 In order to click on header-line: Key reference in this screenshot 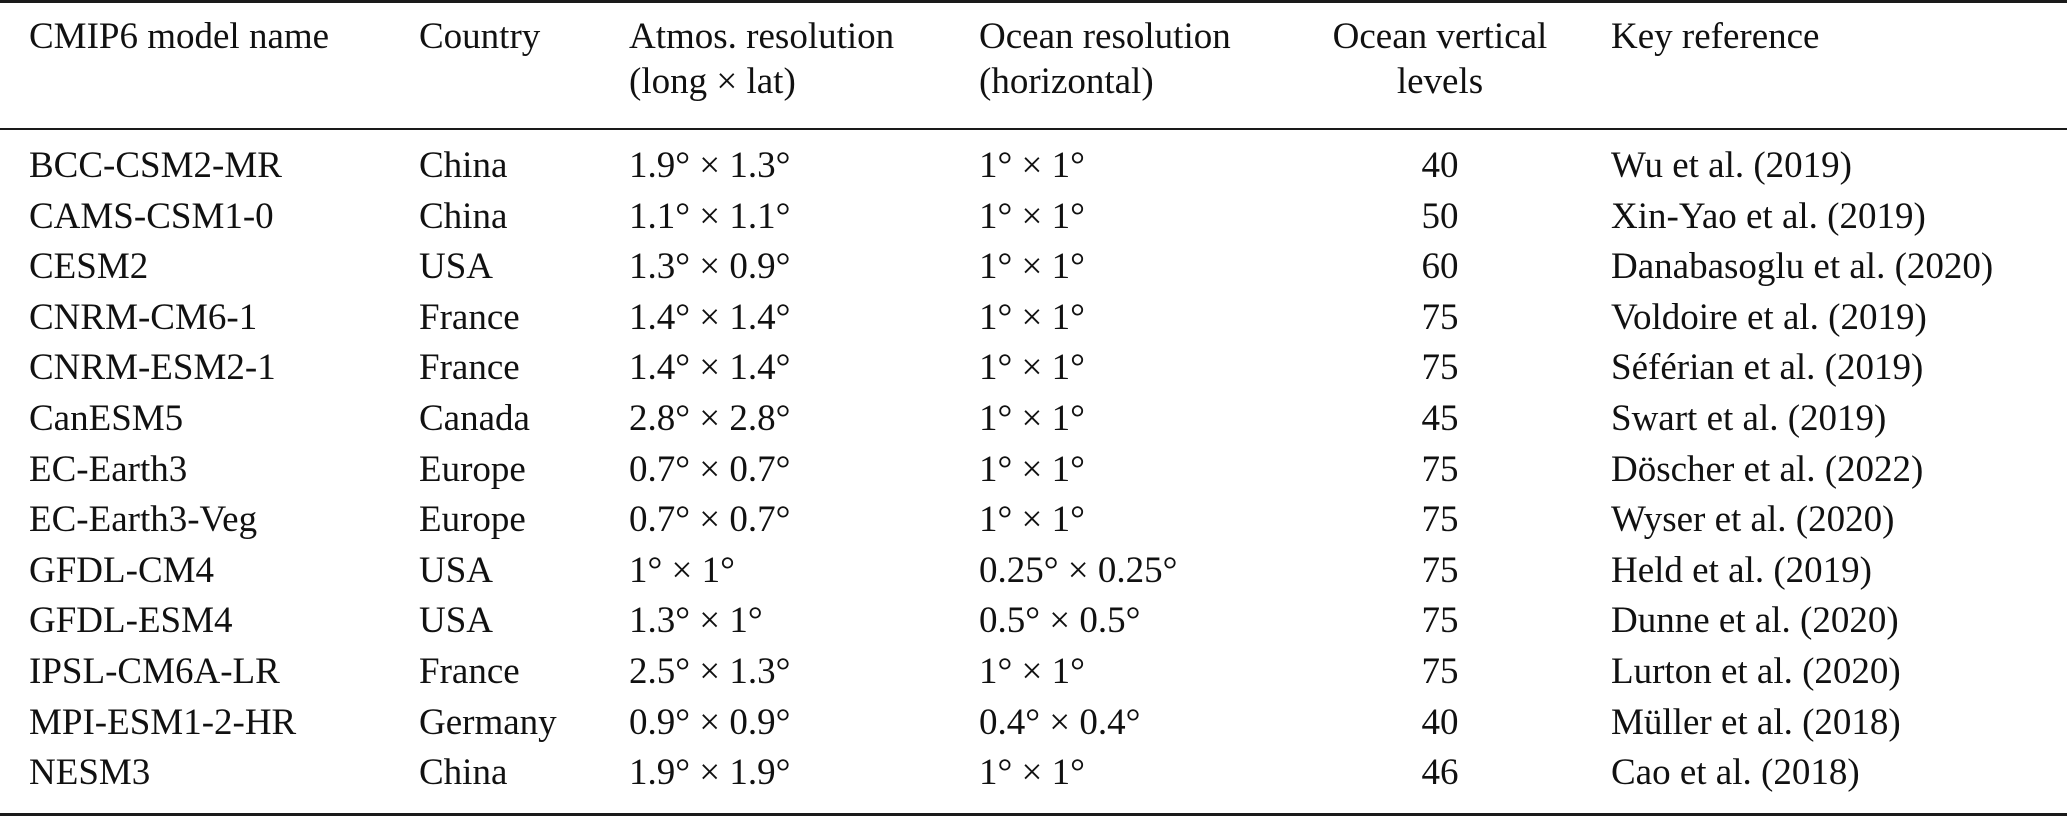, I will do `click(1715, 36)`.